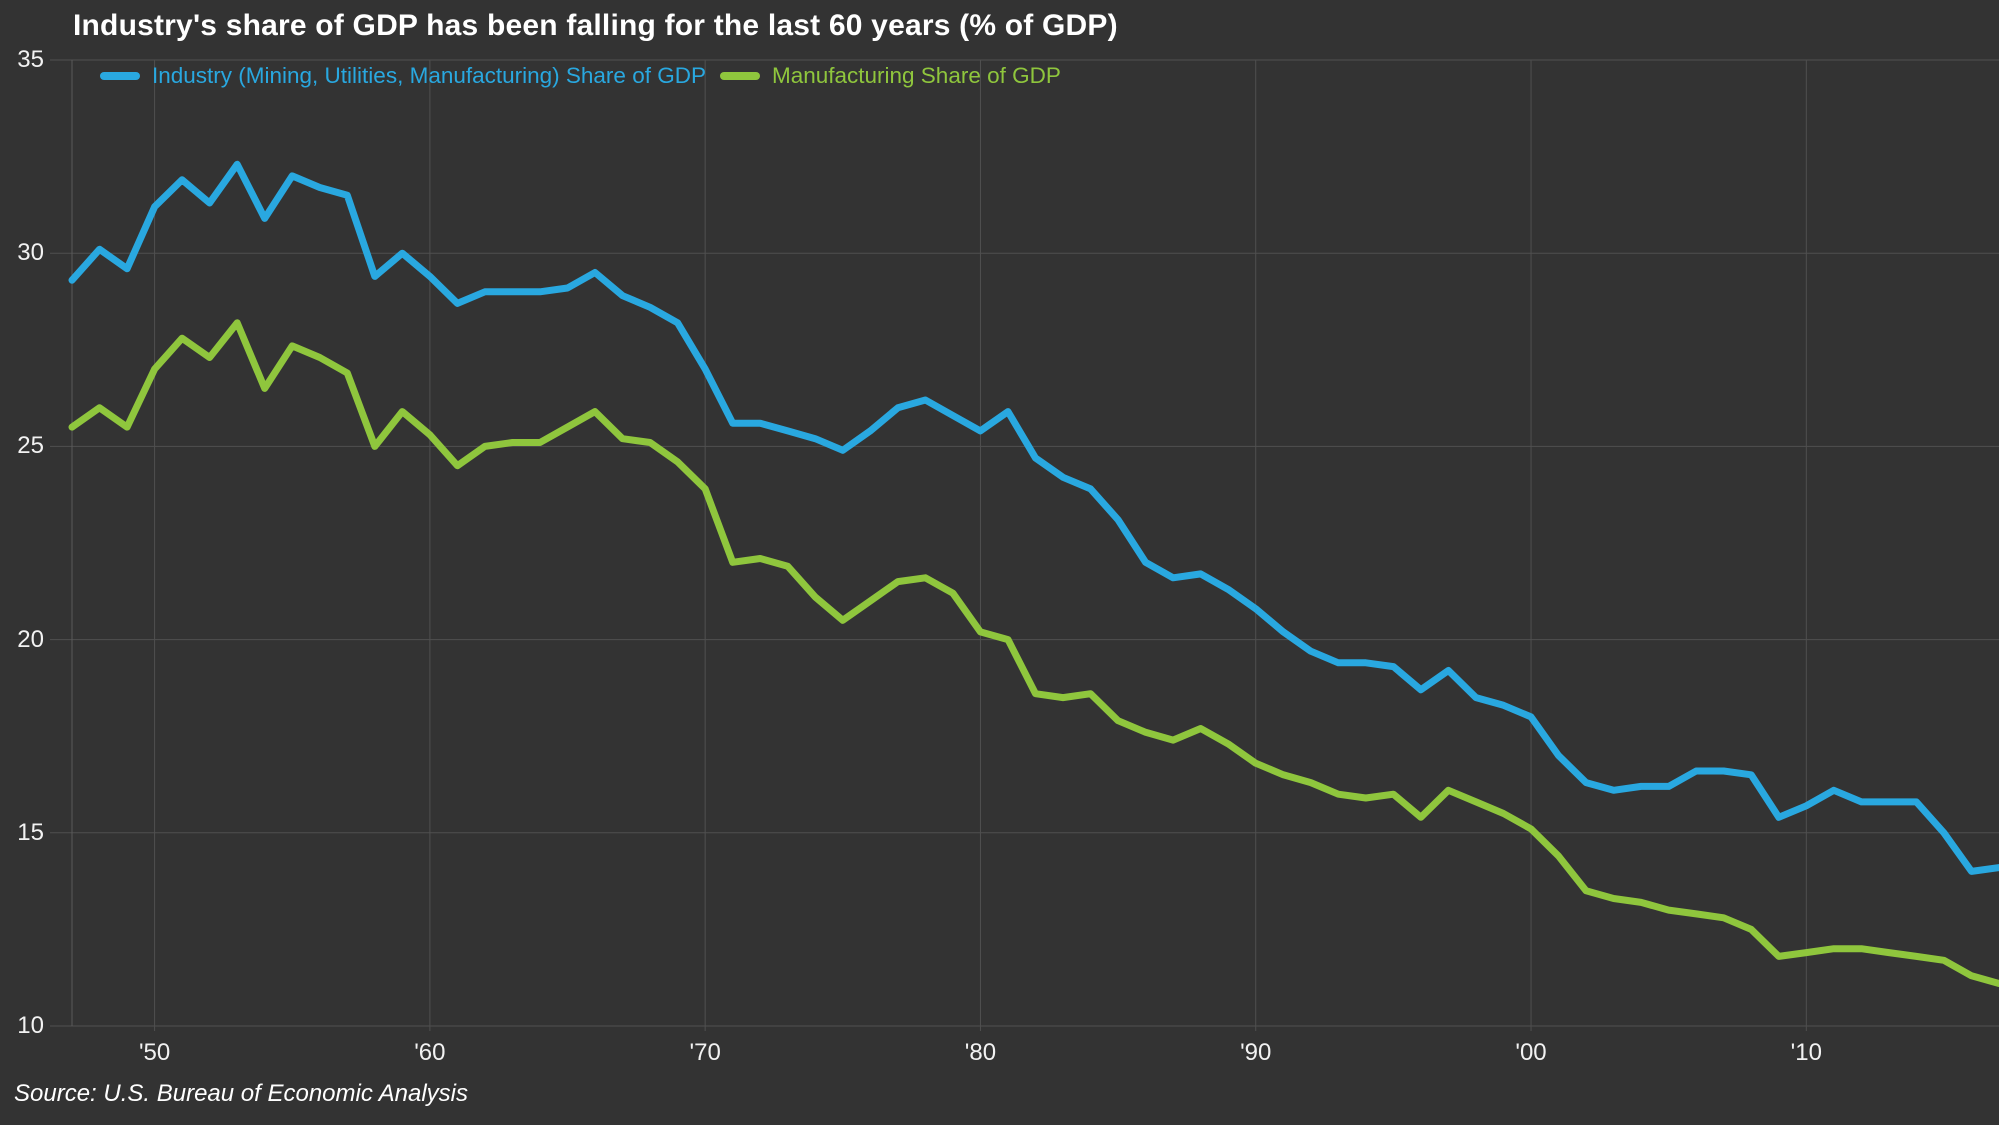 This screenshot has width=1999, height=1125. Describe the element at coordinates (154, 1052) in the screenshot. I see `x-tick-label-1950: '50` at that location.